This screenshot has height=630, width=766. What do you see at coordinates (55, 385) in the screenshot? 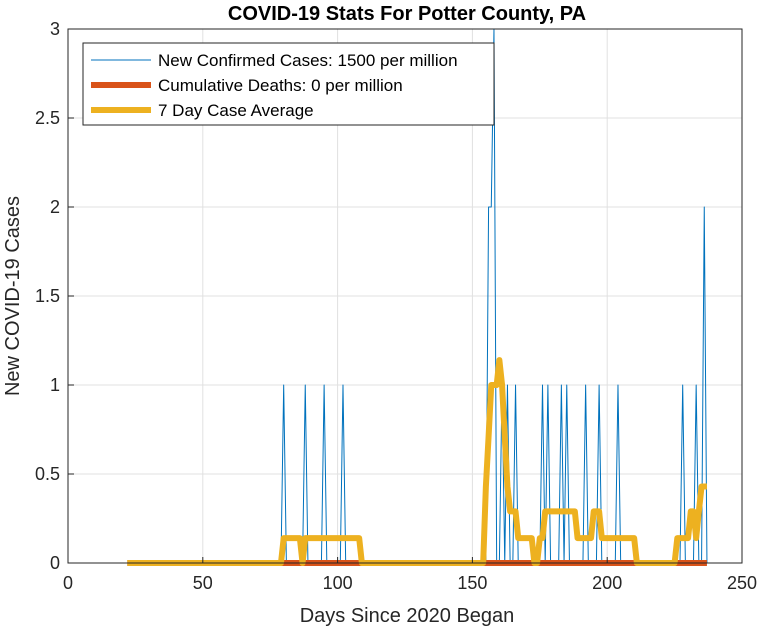
I see `y-tick-label: 1` at bounding box center [55, 385].